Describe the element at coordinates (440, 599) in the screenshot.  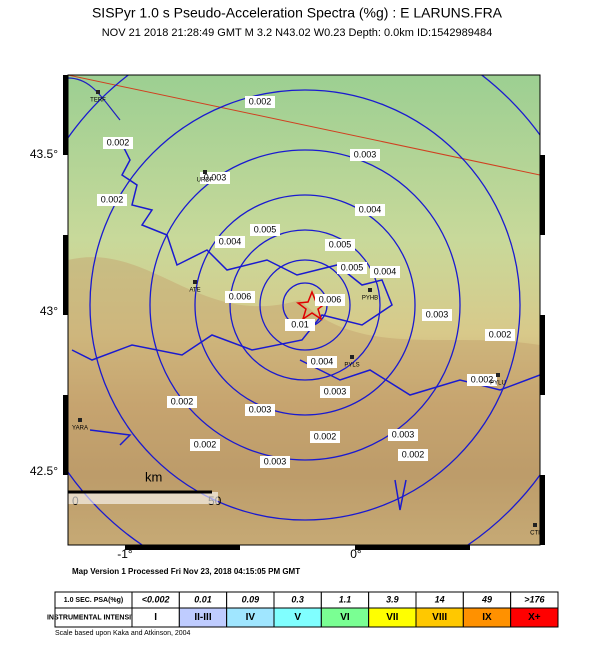
I see `legend-psa: 14` at that location.